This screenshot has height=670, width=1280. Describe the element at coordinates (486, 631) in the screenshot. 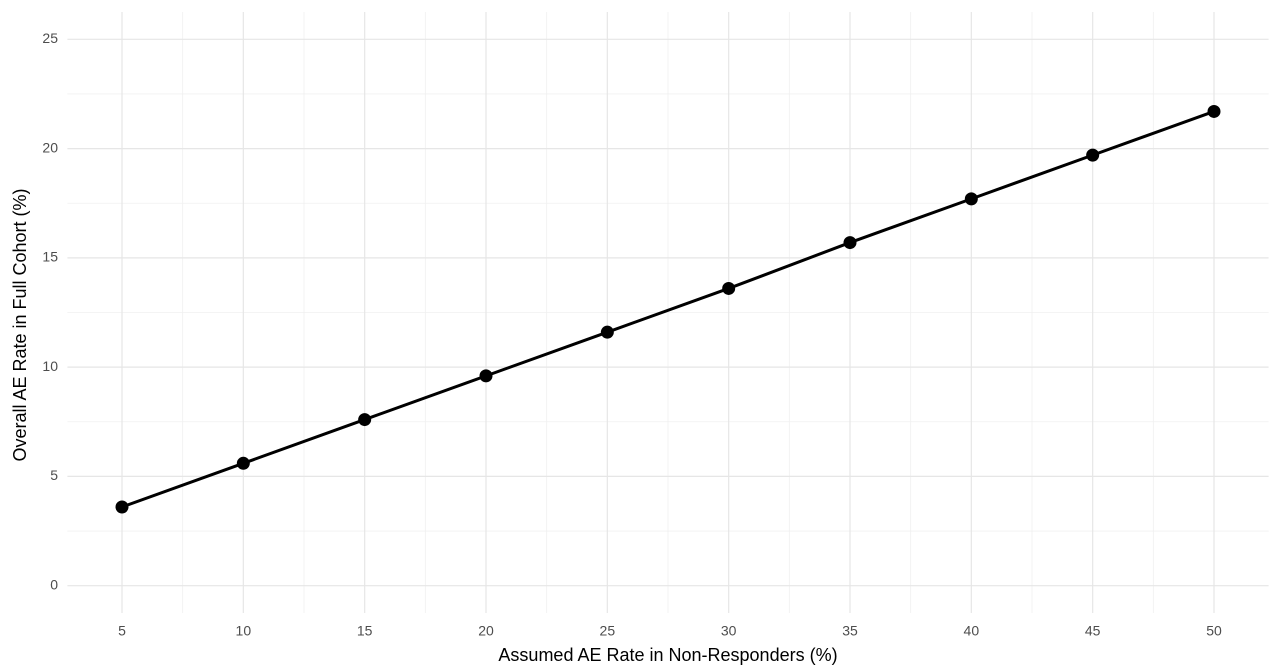

I see `x-tick-label: 20` at that location.